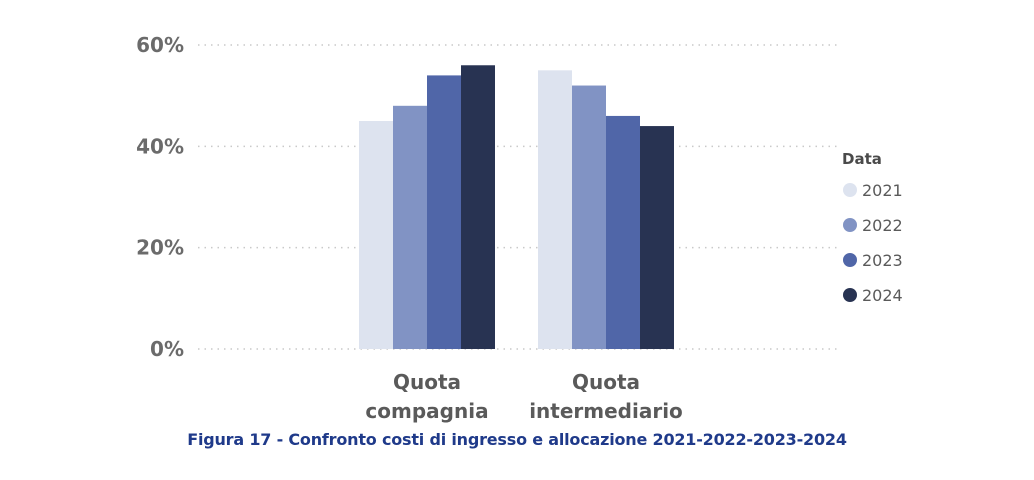 The height and width of the screenshot is (480, 1034). What do you see at coordinates (882, 295) in the screenshot?
I see `legend-label-2024: 2024` at bounding box center [882, 295].